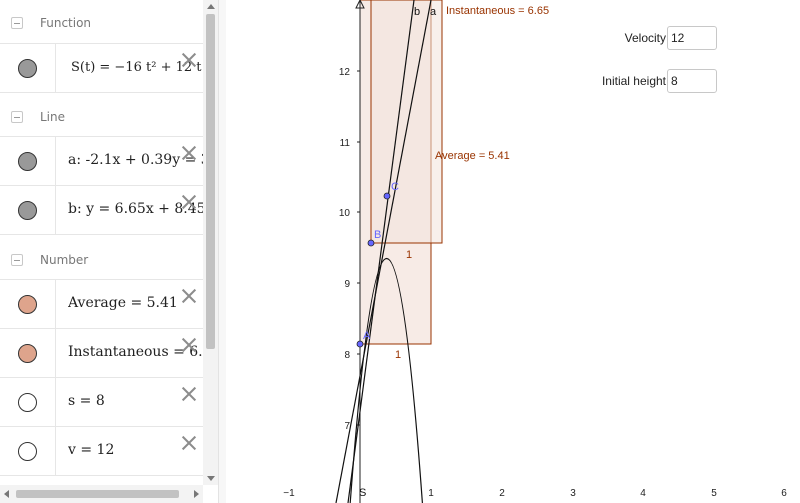 The height and width of the screenshot is (503, 800). What do you see at coordinates (371, 243) in the screenshot?
I see `point-B` at bounding box center [371, 243].